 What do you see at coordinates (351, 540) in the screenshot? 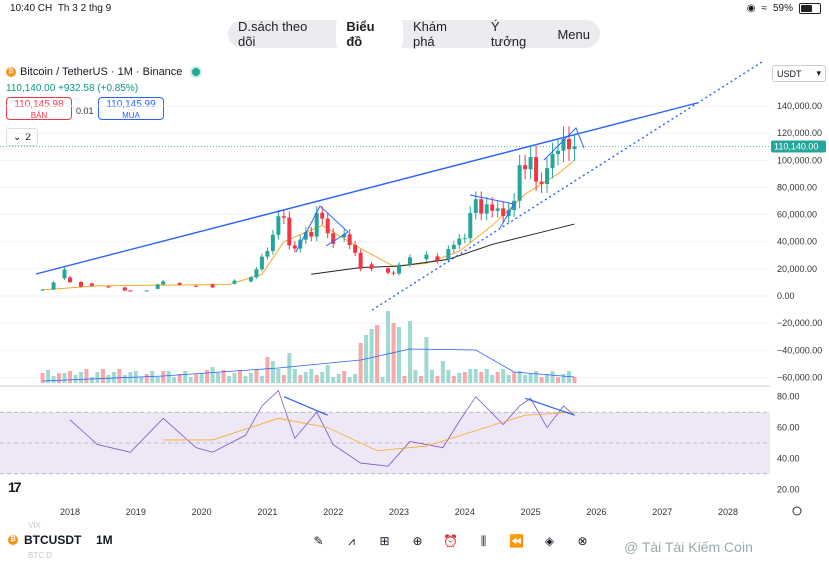
I see `indicators-icon: ⩘` at bounding box center [351, 540].